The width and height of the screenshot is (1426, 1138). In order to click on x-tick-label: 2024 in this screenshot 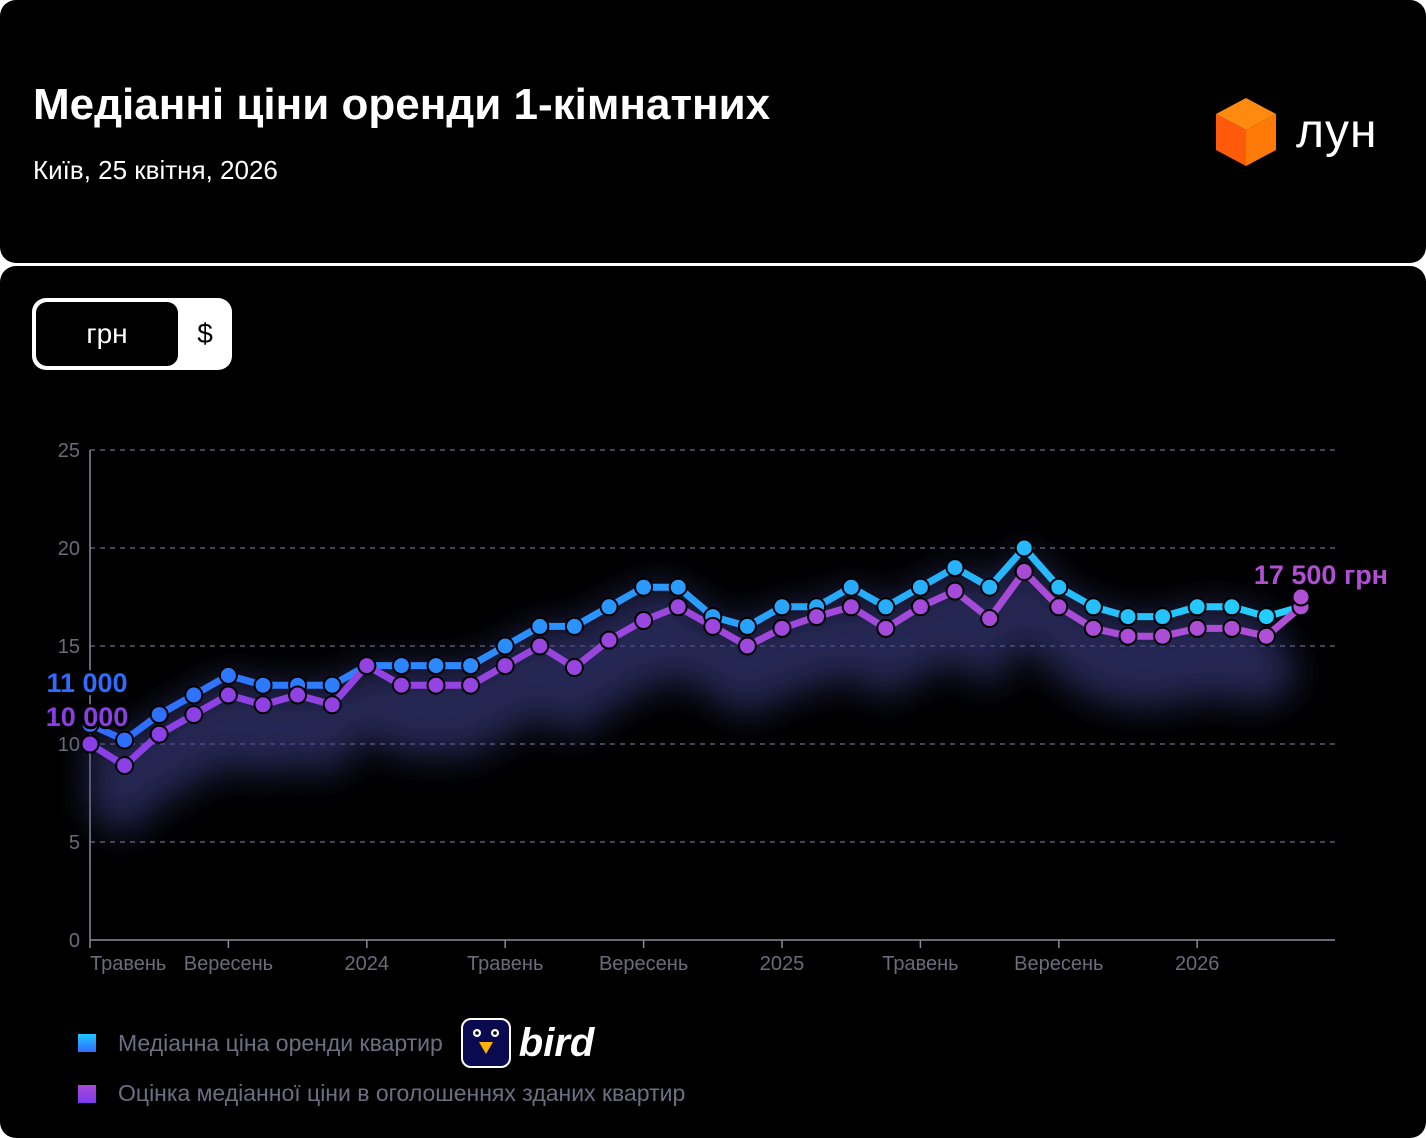, I will do `click(367, 964)`.